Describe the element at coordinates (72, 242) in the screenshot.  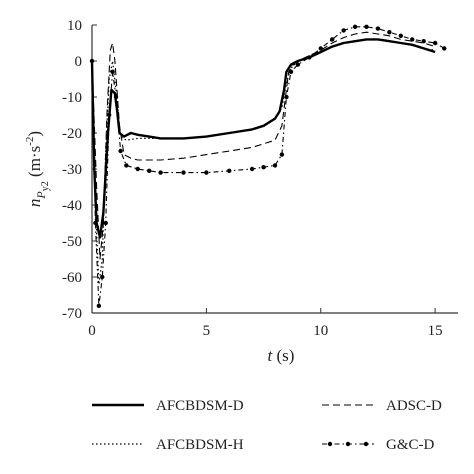
I see `y-tick-label: -50` at that location.